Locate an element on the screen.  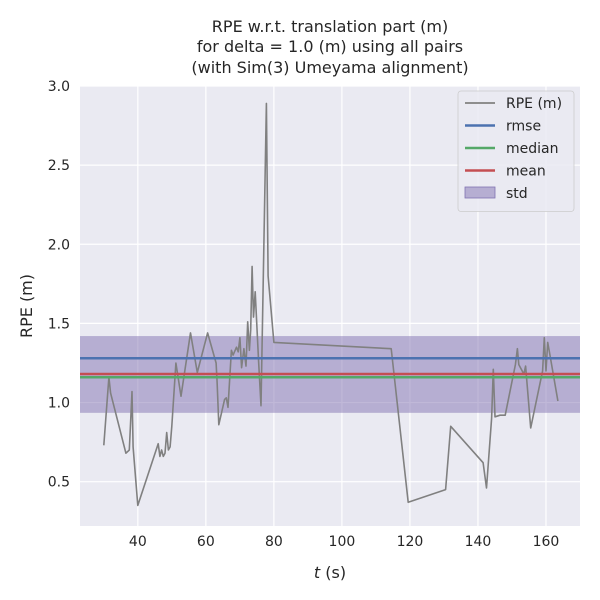
x-axis-label: t (s) is located at coordinates (330, 572).